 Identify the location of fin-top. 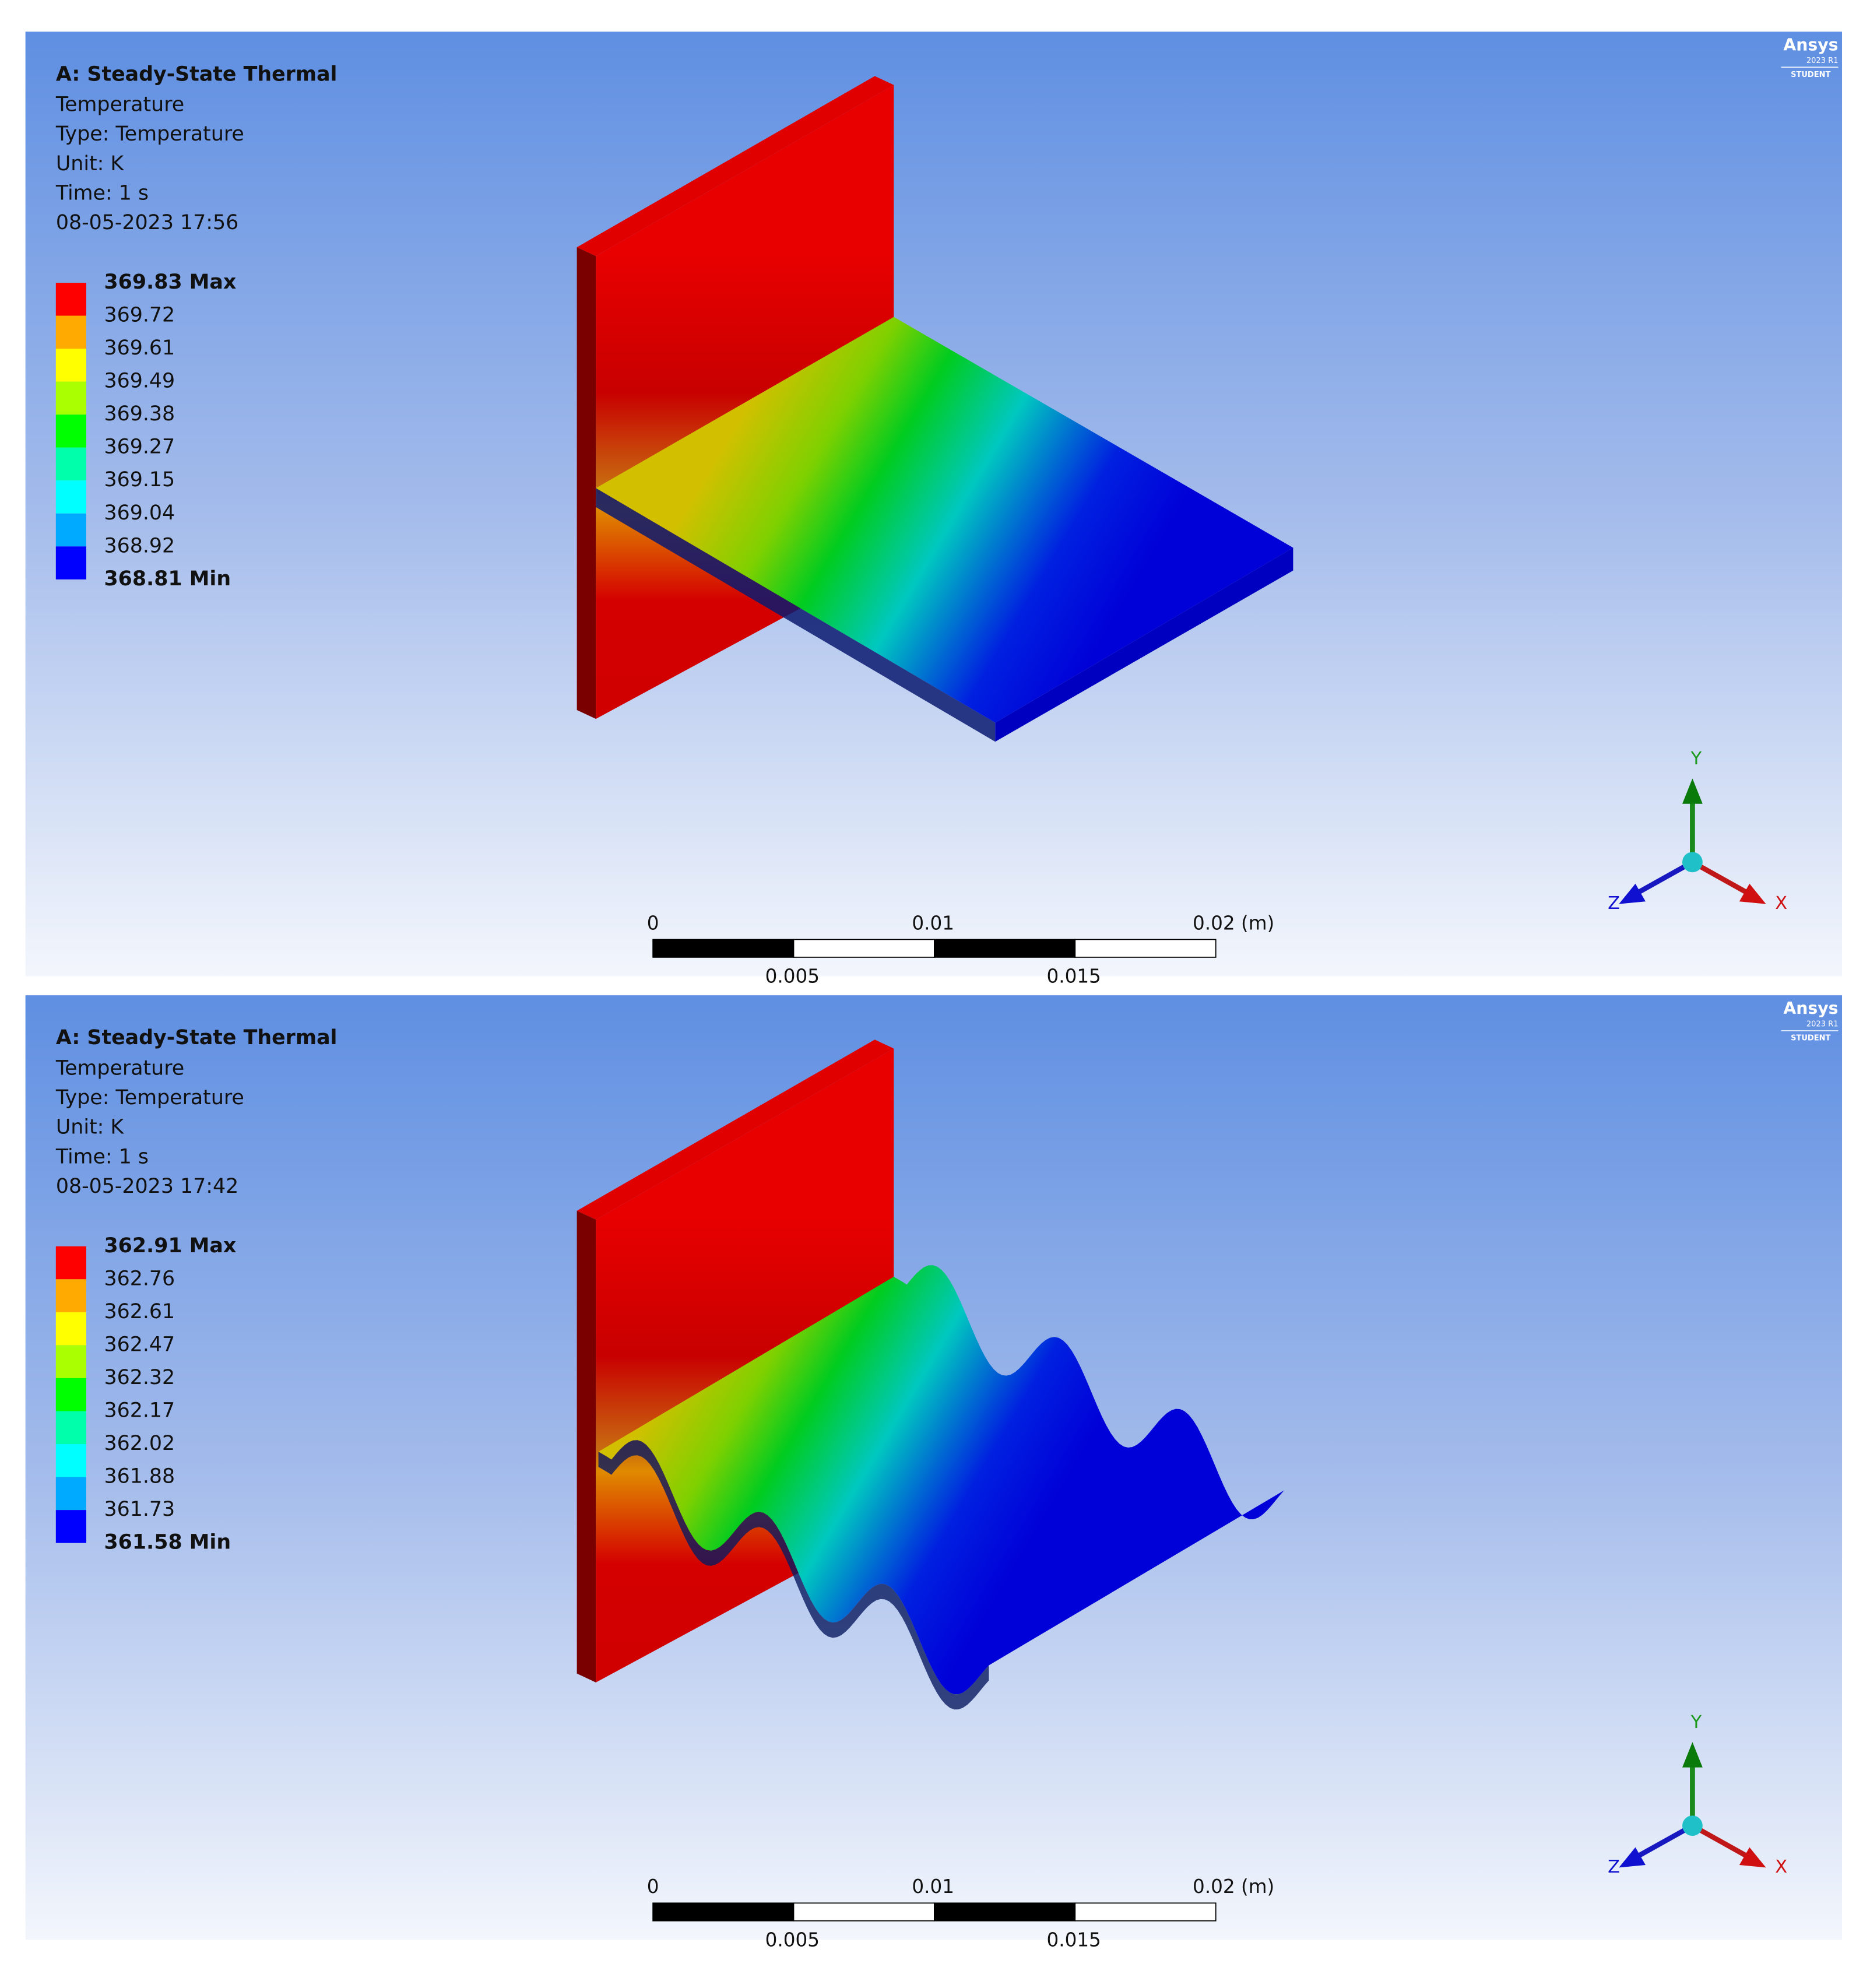
(944, 520).